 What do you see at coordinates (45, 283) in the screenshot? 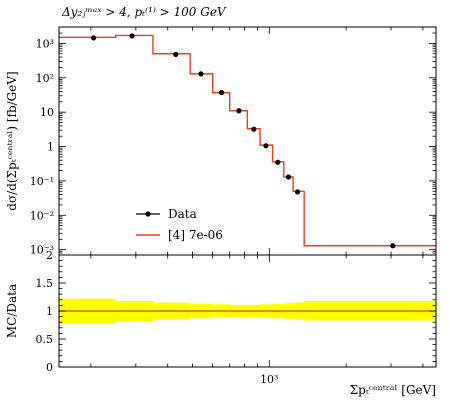
I see `ratio-y-tick-label: 1.5` at bounding box center [45, 283].